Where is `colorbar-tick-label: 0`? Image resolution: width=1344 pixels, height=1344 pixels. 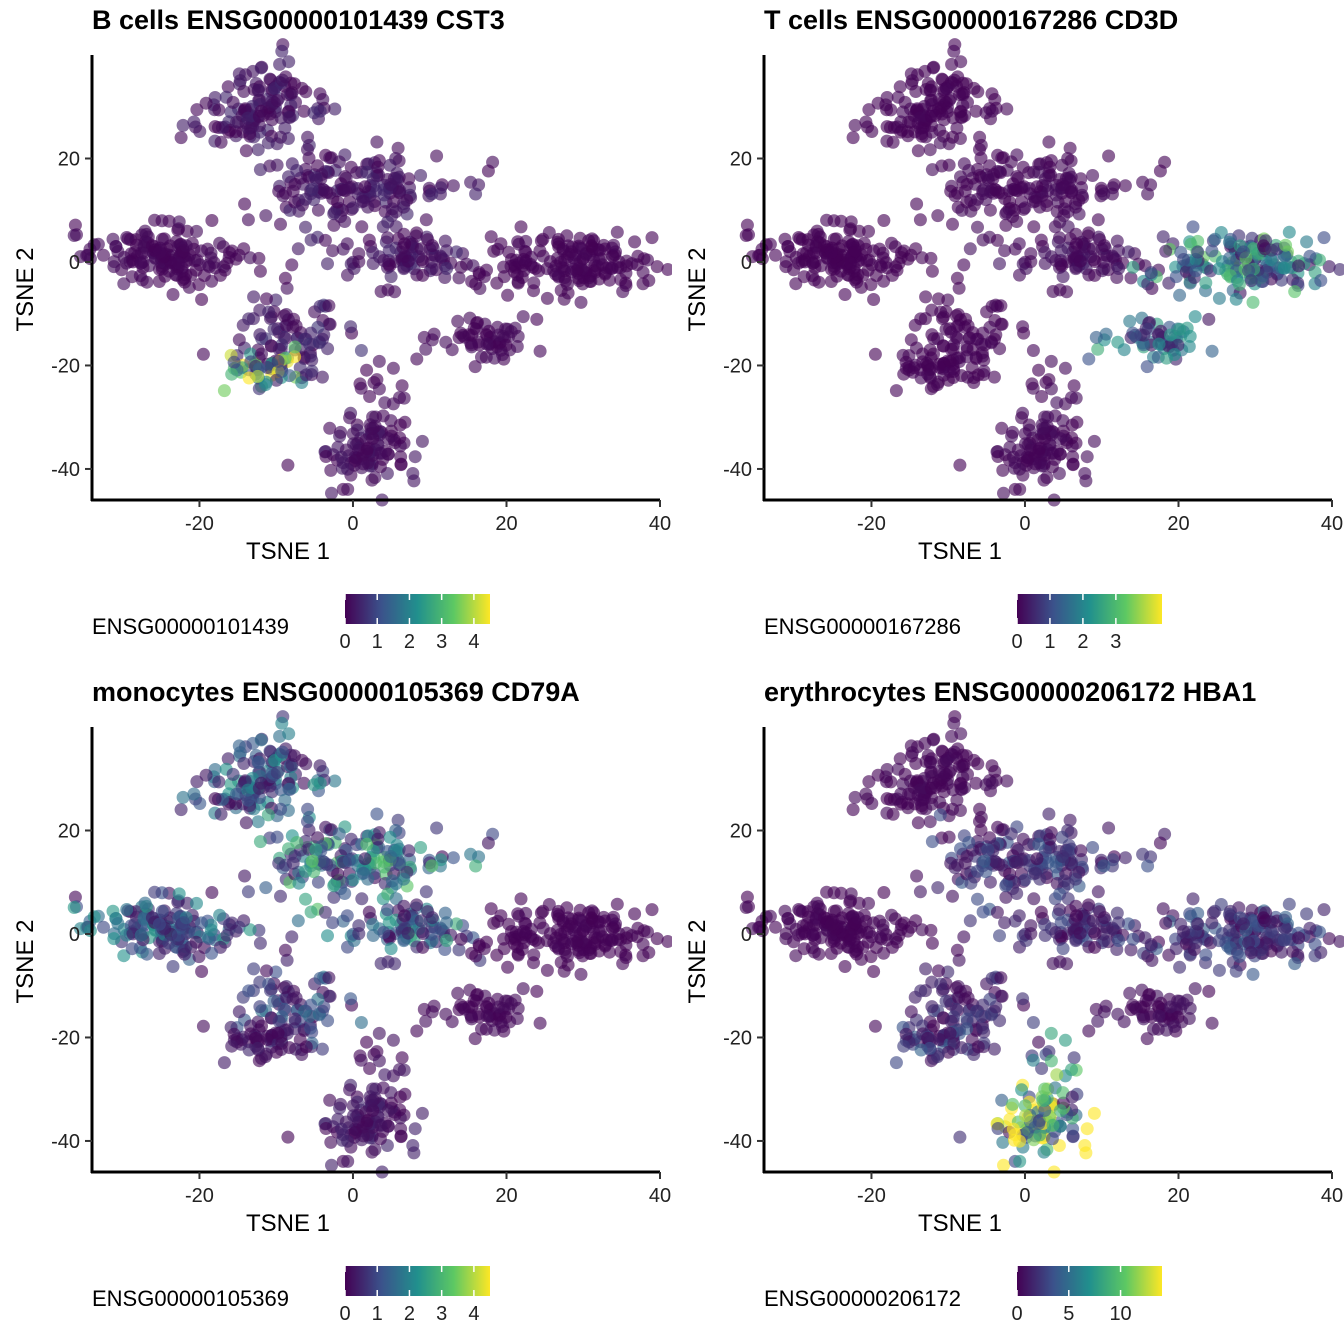 colorbar-tick-label: 0 is located at coordinates (344, 642).